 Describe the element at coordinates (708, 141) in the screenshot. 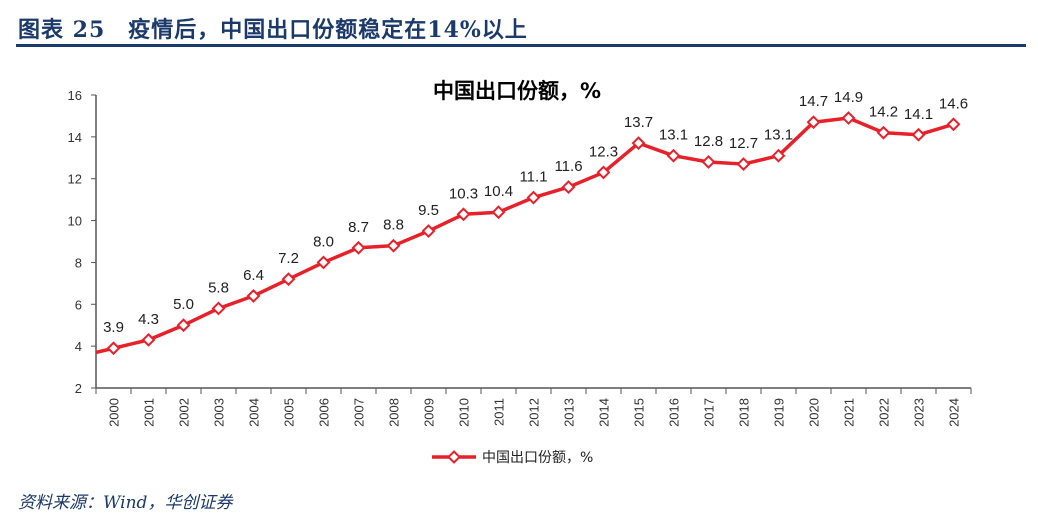

I see `data-label: 12.8` at that location.